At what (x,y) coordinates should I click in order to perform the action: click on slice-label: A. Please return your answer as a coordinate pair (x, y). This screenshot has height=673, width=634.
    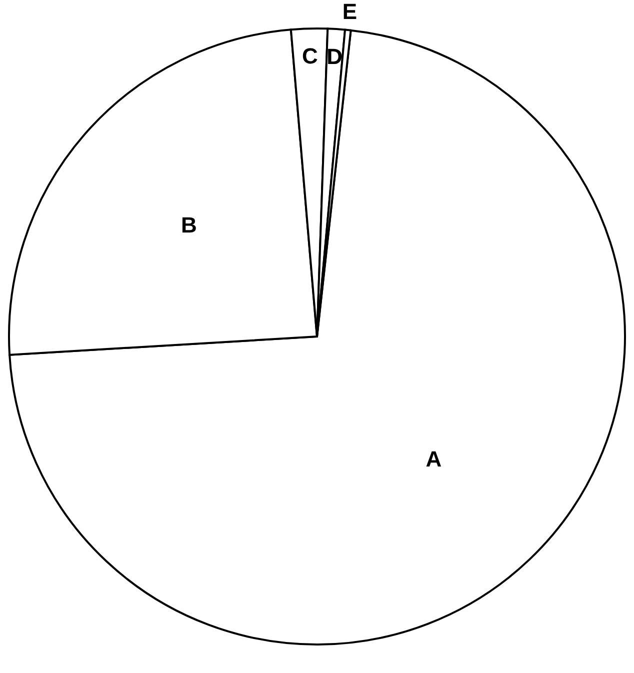
    Looking at the image, I should click on (434, 459).